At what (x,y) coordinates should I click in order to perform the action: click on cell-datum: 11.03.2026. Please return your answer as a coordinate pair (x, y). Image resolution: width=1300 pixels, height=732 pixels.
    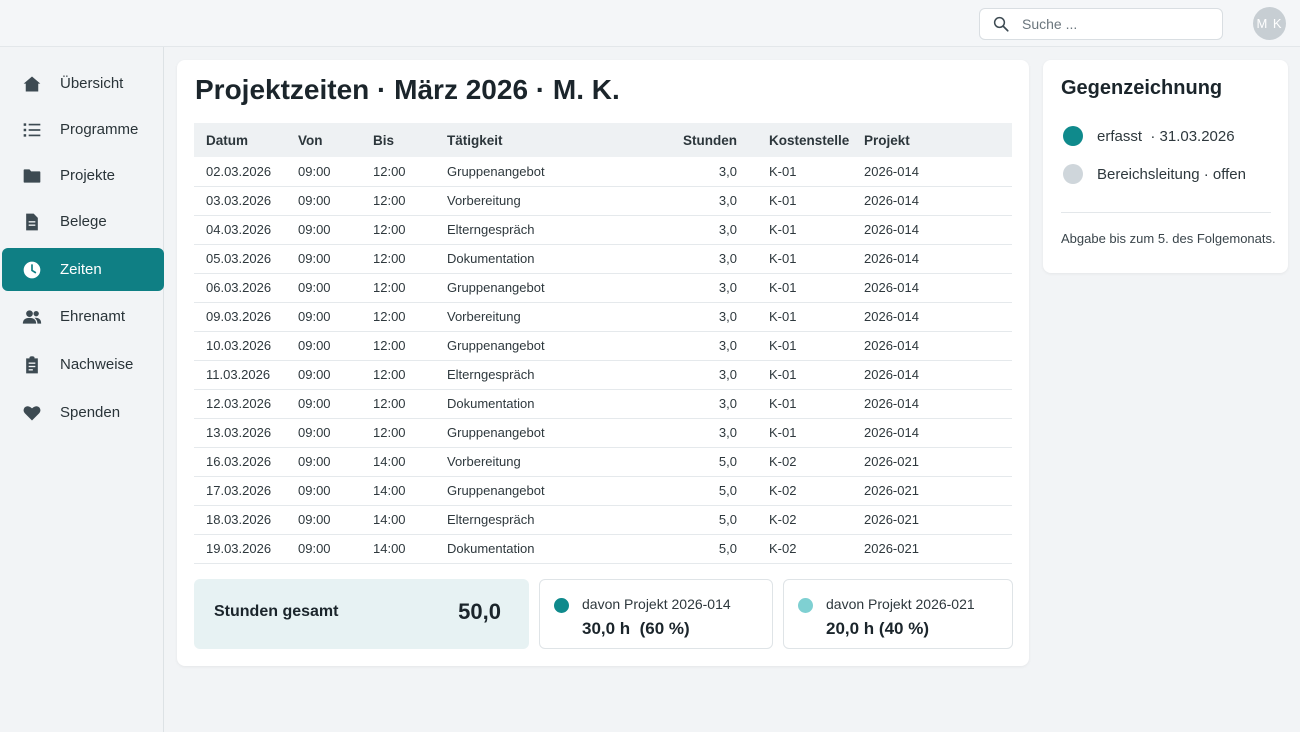
    Looking at the image, I should click on (246, 375).